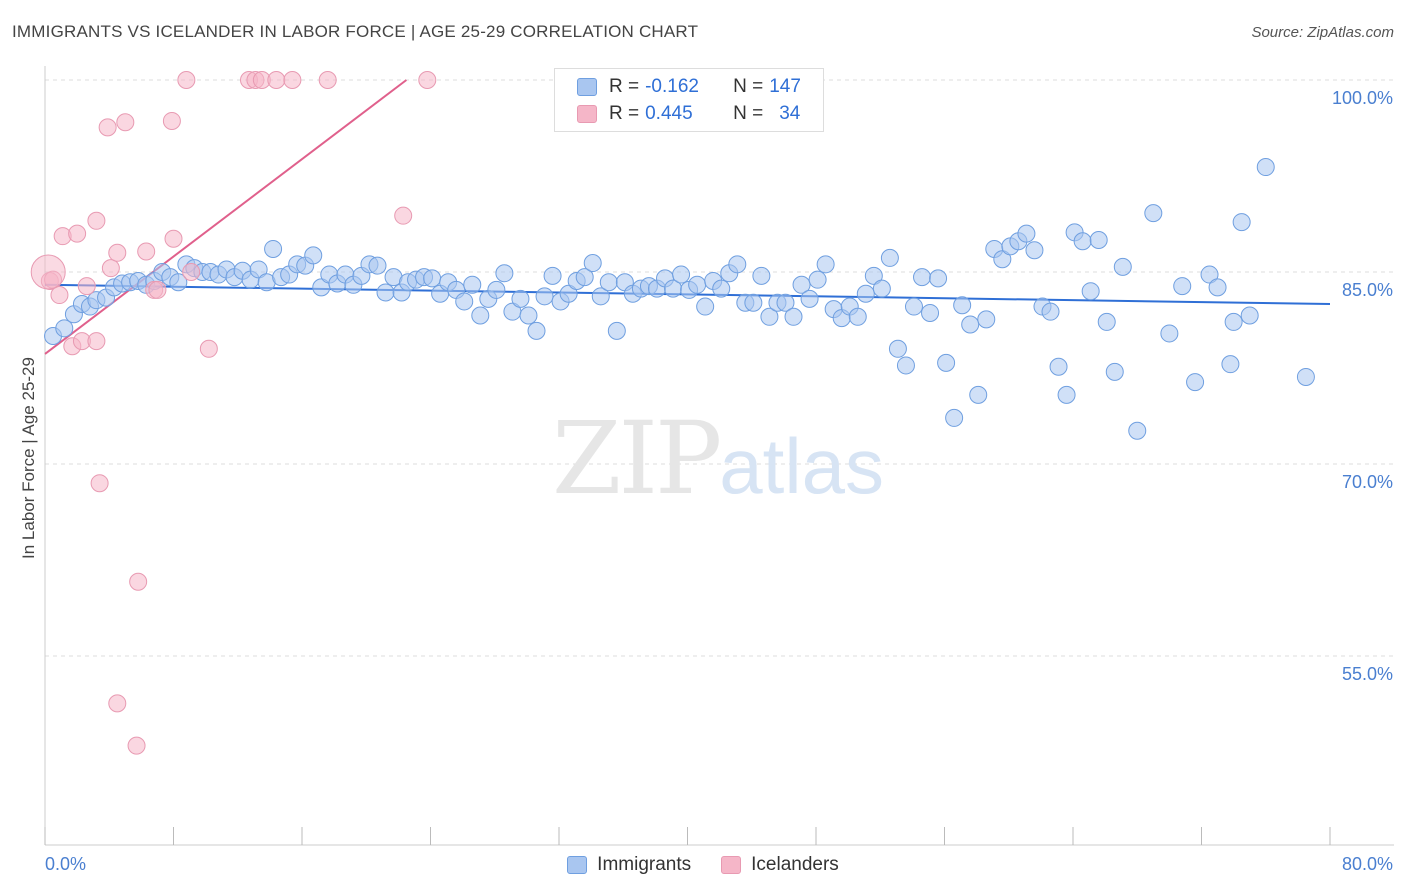 The height and width of the screenshot is (892, 1406). What do you see at coordinates (785, 86) in the screenshot?
I see `n-value-immigrants: 147` at bounding box center [785, 86].